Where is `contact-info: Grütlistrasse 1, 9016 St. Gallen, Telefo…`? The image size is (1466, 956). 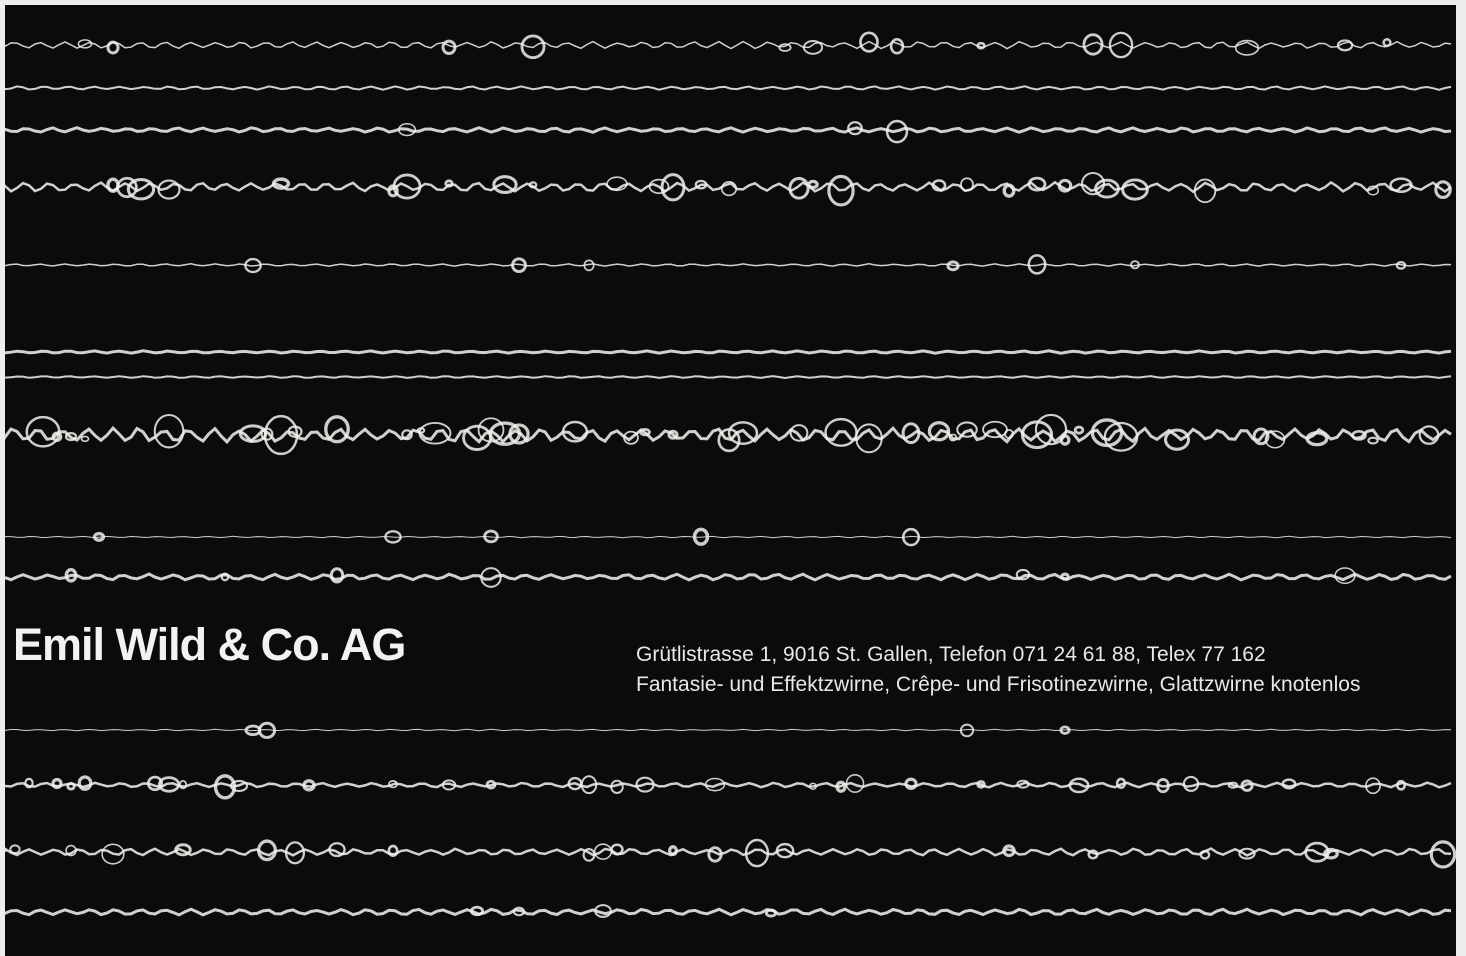
contact-info: Grütlistrasse 1, 9016 St. Gallen, Telefo… is located at coordinates (998, 670).